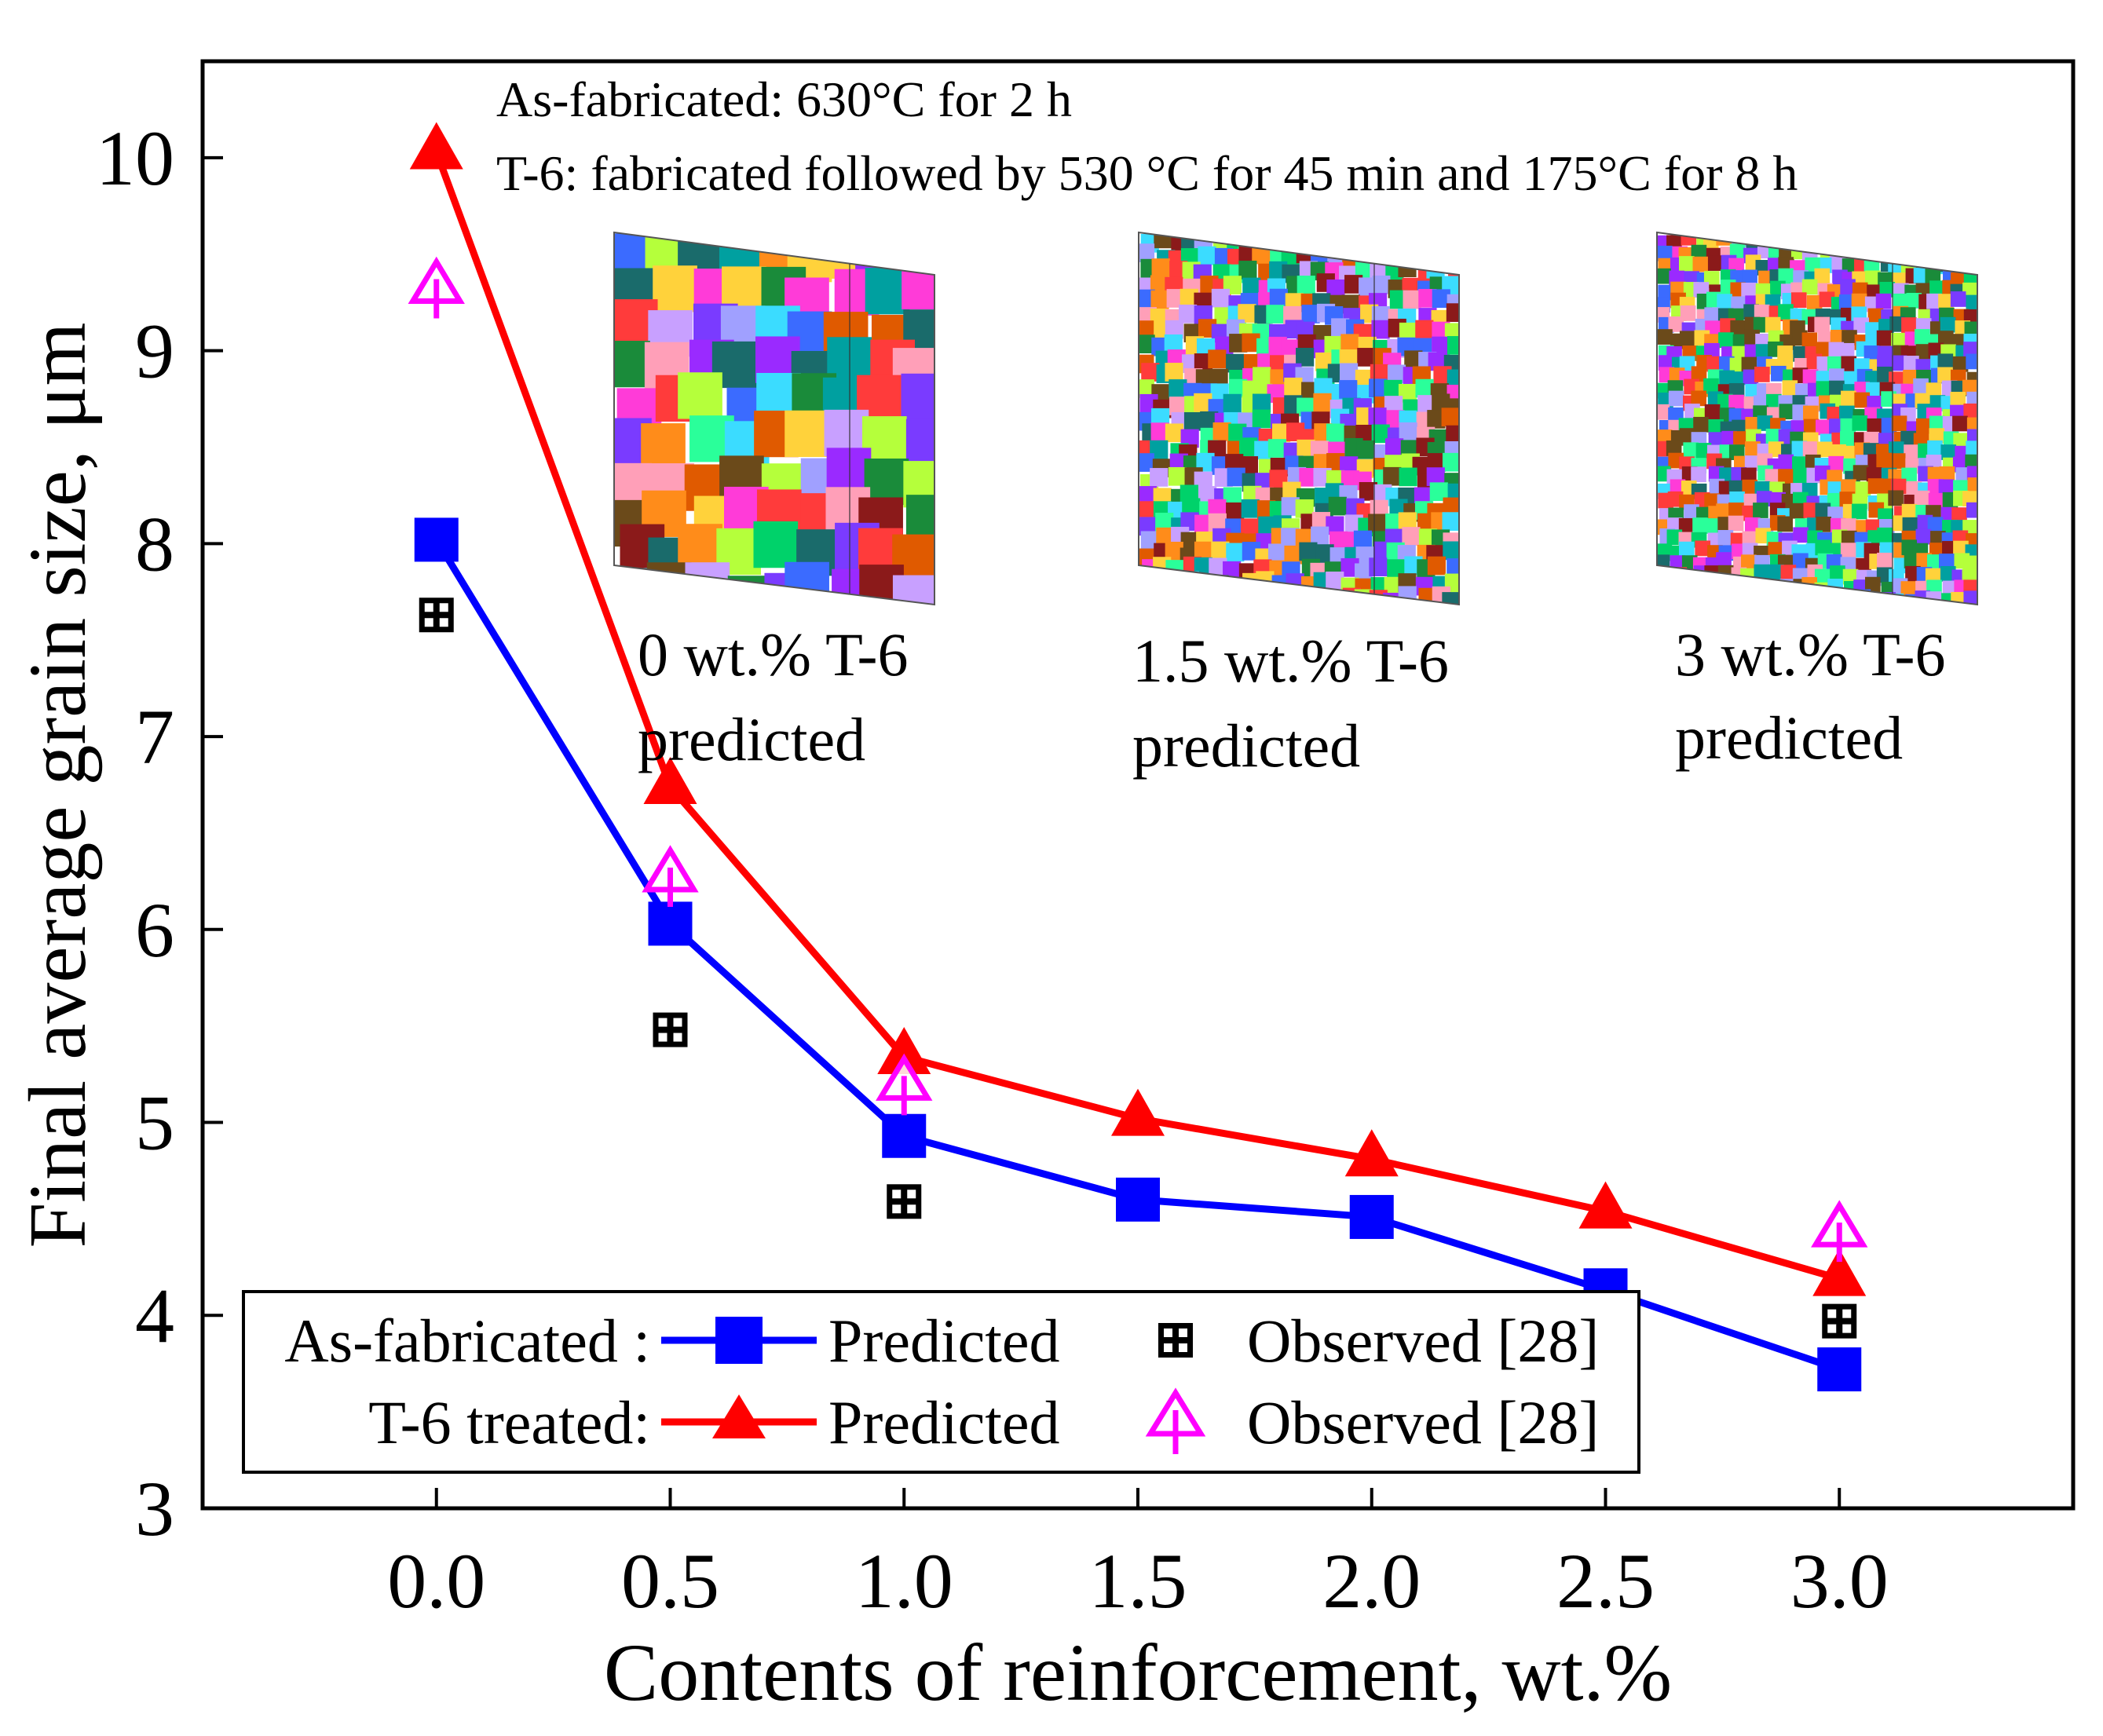 The height and width of the screenshot is (1736, 2103). I want to click on legend-box, so click(941, 1382).